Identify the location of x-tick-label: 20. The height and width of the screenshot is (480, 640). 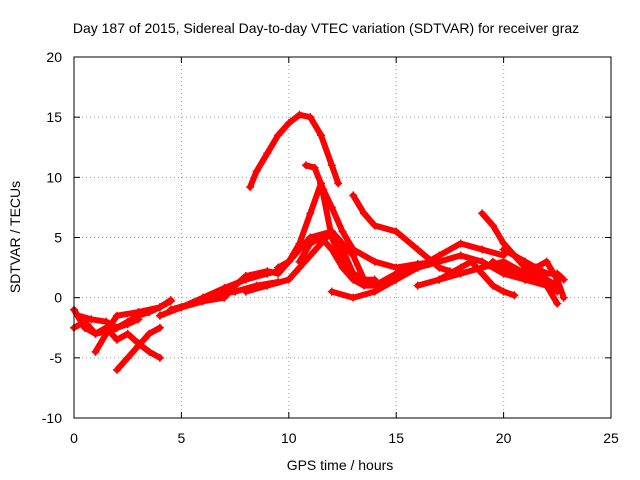
(504, 438).